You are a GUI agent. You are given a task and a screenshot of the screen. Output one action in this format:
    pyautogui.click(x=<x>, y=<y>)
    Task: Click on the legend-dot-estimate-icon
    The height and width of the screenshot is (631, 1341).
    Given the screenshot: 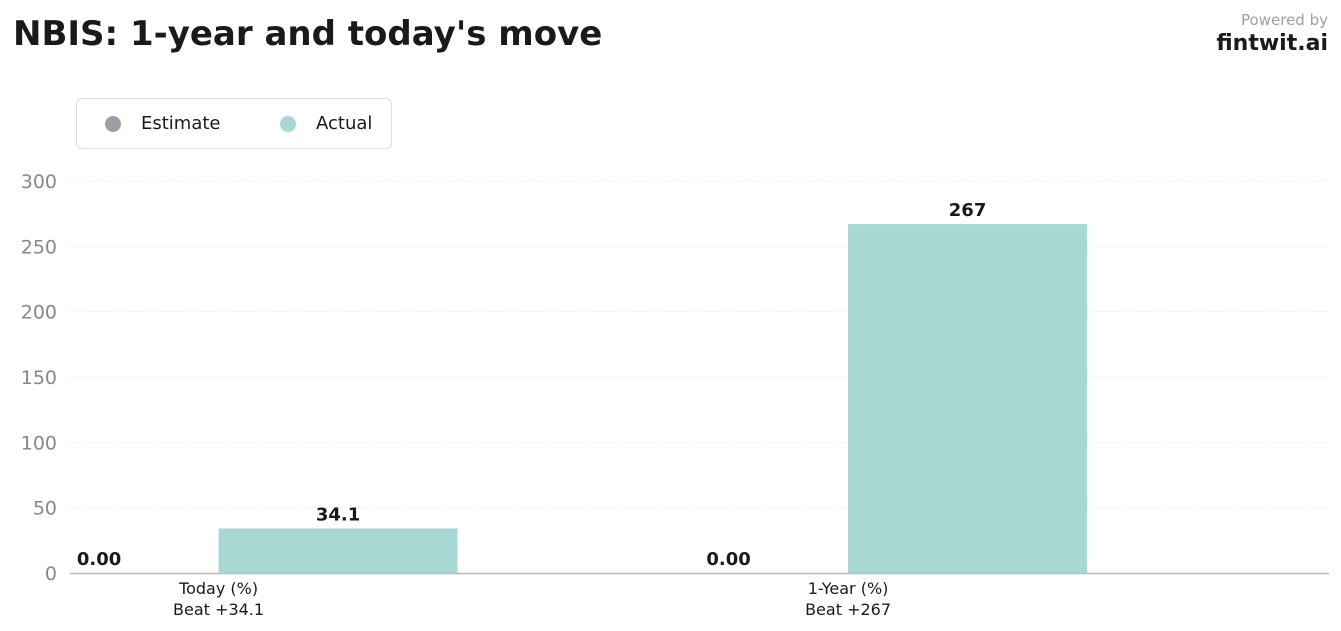 What is the action you would take?
    pyautogui.click(x=113, y=123)
    